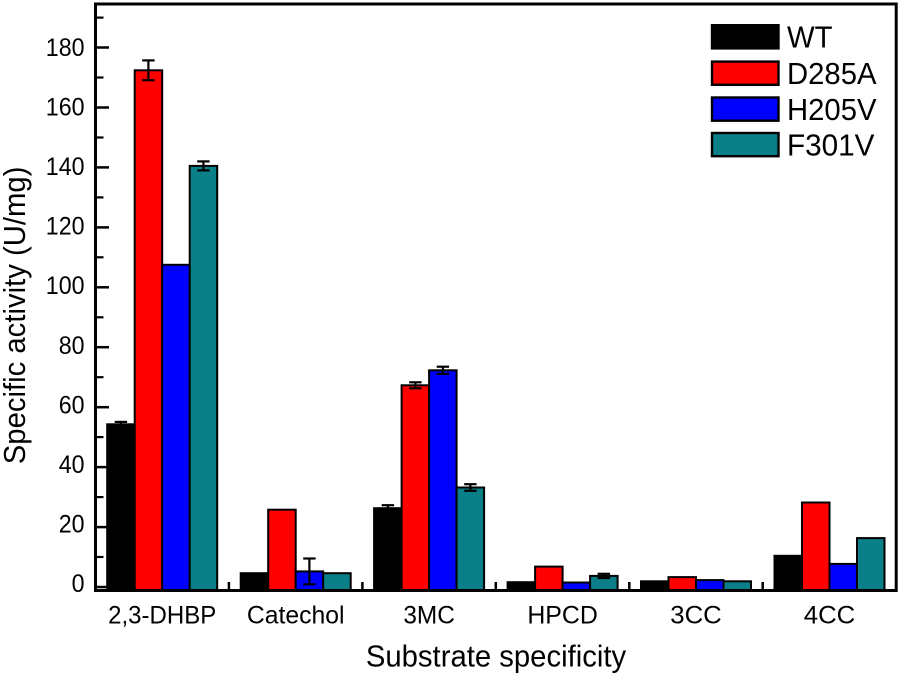 The height and width of the screenshot is (677, 900). Describe the element at coordinates (72, 405) in the screenshot. I see `svg-text: 60` at that location.